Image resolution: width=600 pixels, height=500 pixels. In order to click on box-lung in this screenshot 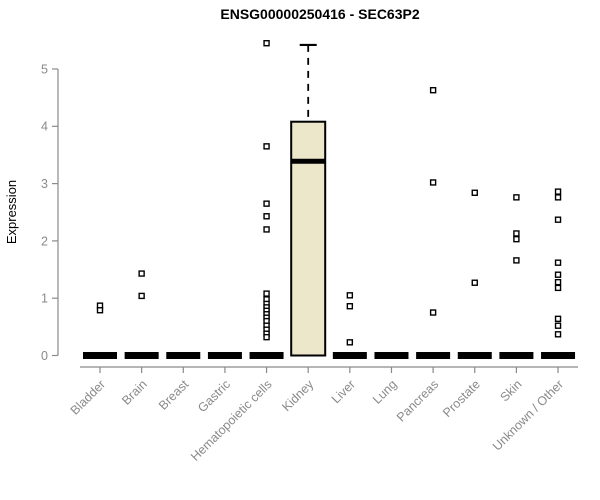, I will do `click(391, 355)`.